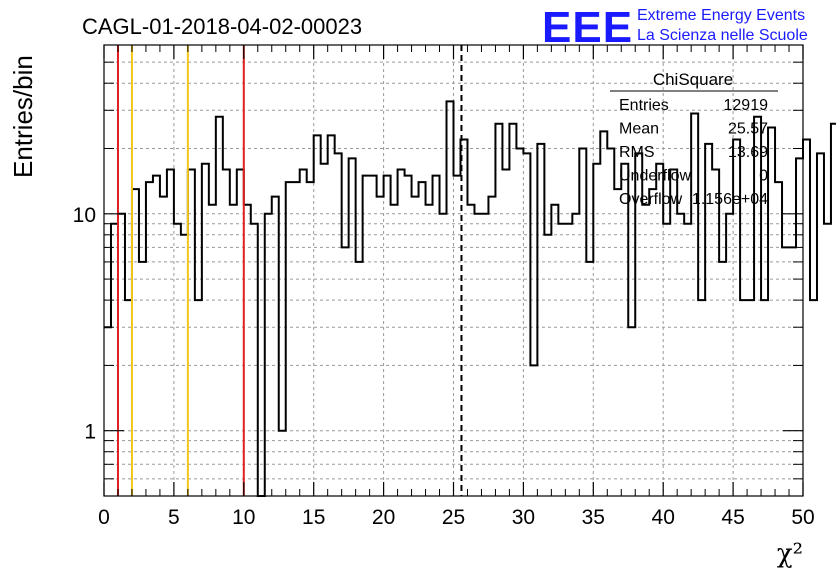 The height and width of the screenshot is (572, 836). What do you see at coordinates (748, 152) in the screenshot?
I see `stats-value: 13.69` at bounding box center [748, 152].